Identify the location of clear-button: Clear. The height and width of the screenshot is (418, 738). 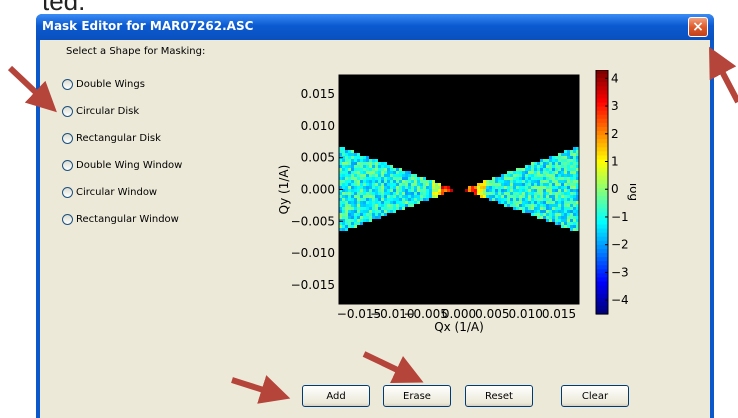
(595, 396).